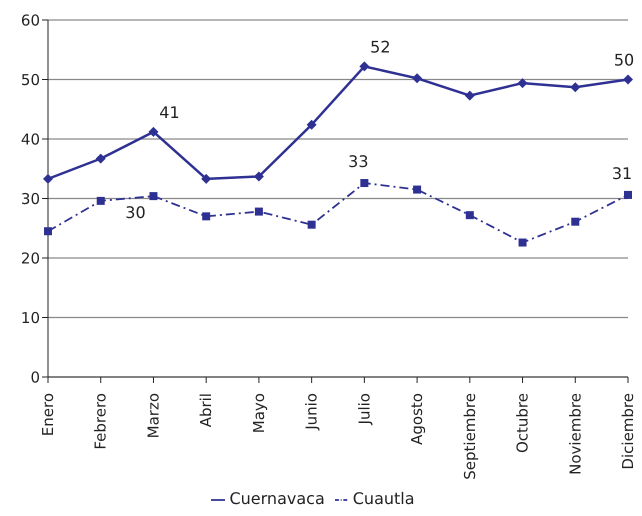 The width and height of the screenshot is (642, 516). What do you see at coordinates (259, 413) in the screenshot?
I see `x-tick-label: Mayo` at bounding box center [259, 413].